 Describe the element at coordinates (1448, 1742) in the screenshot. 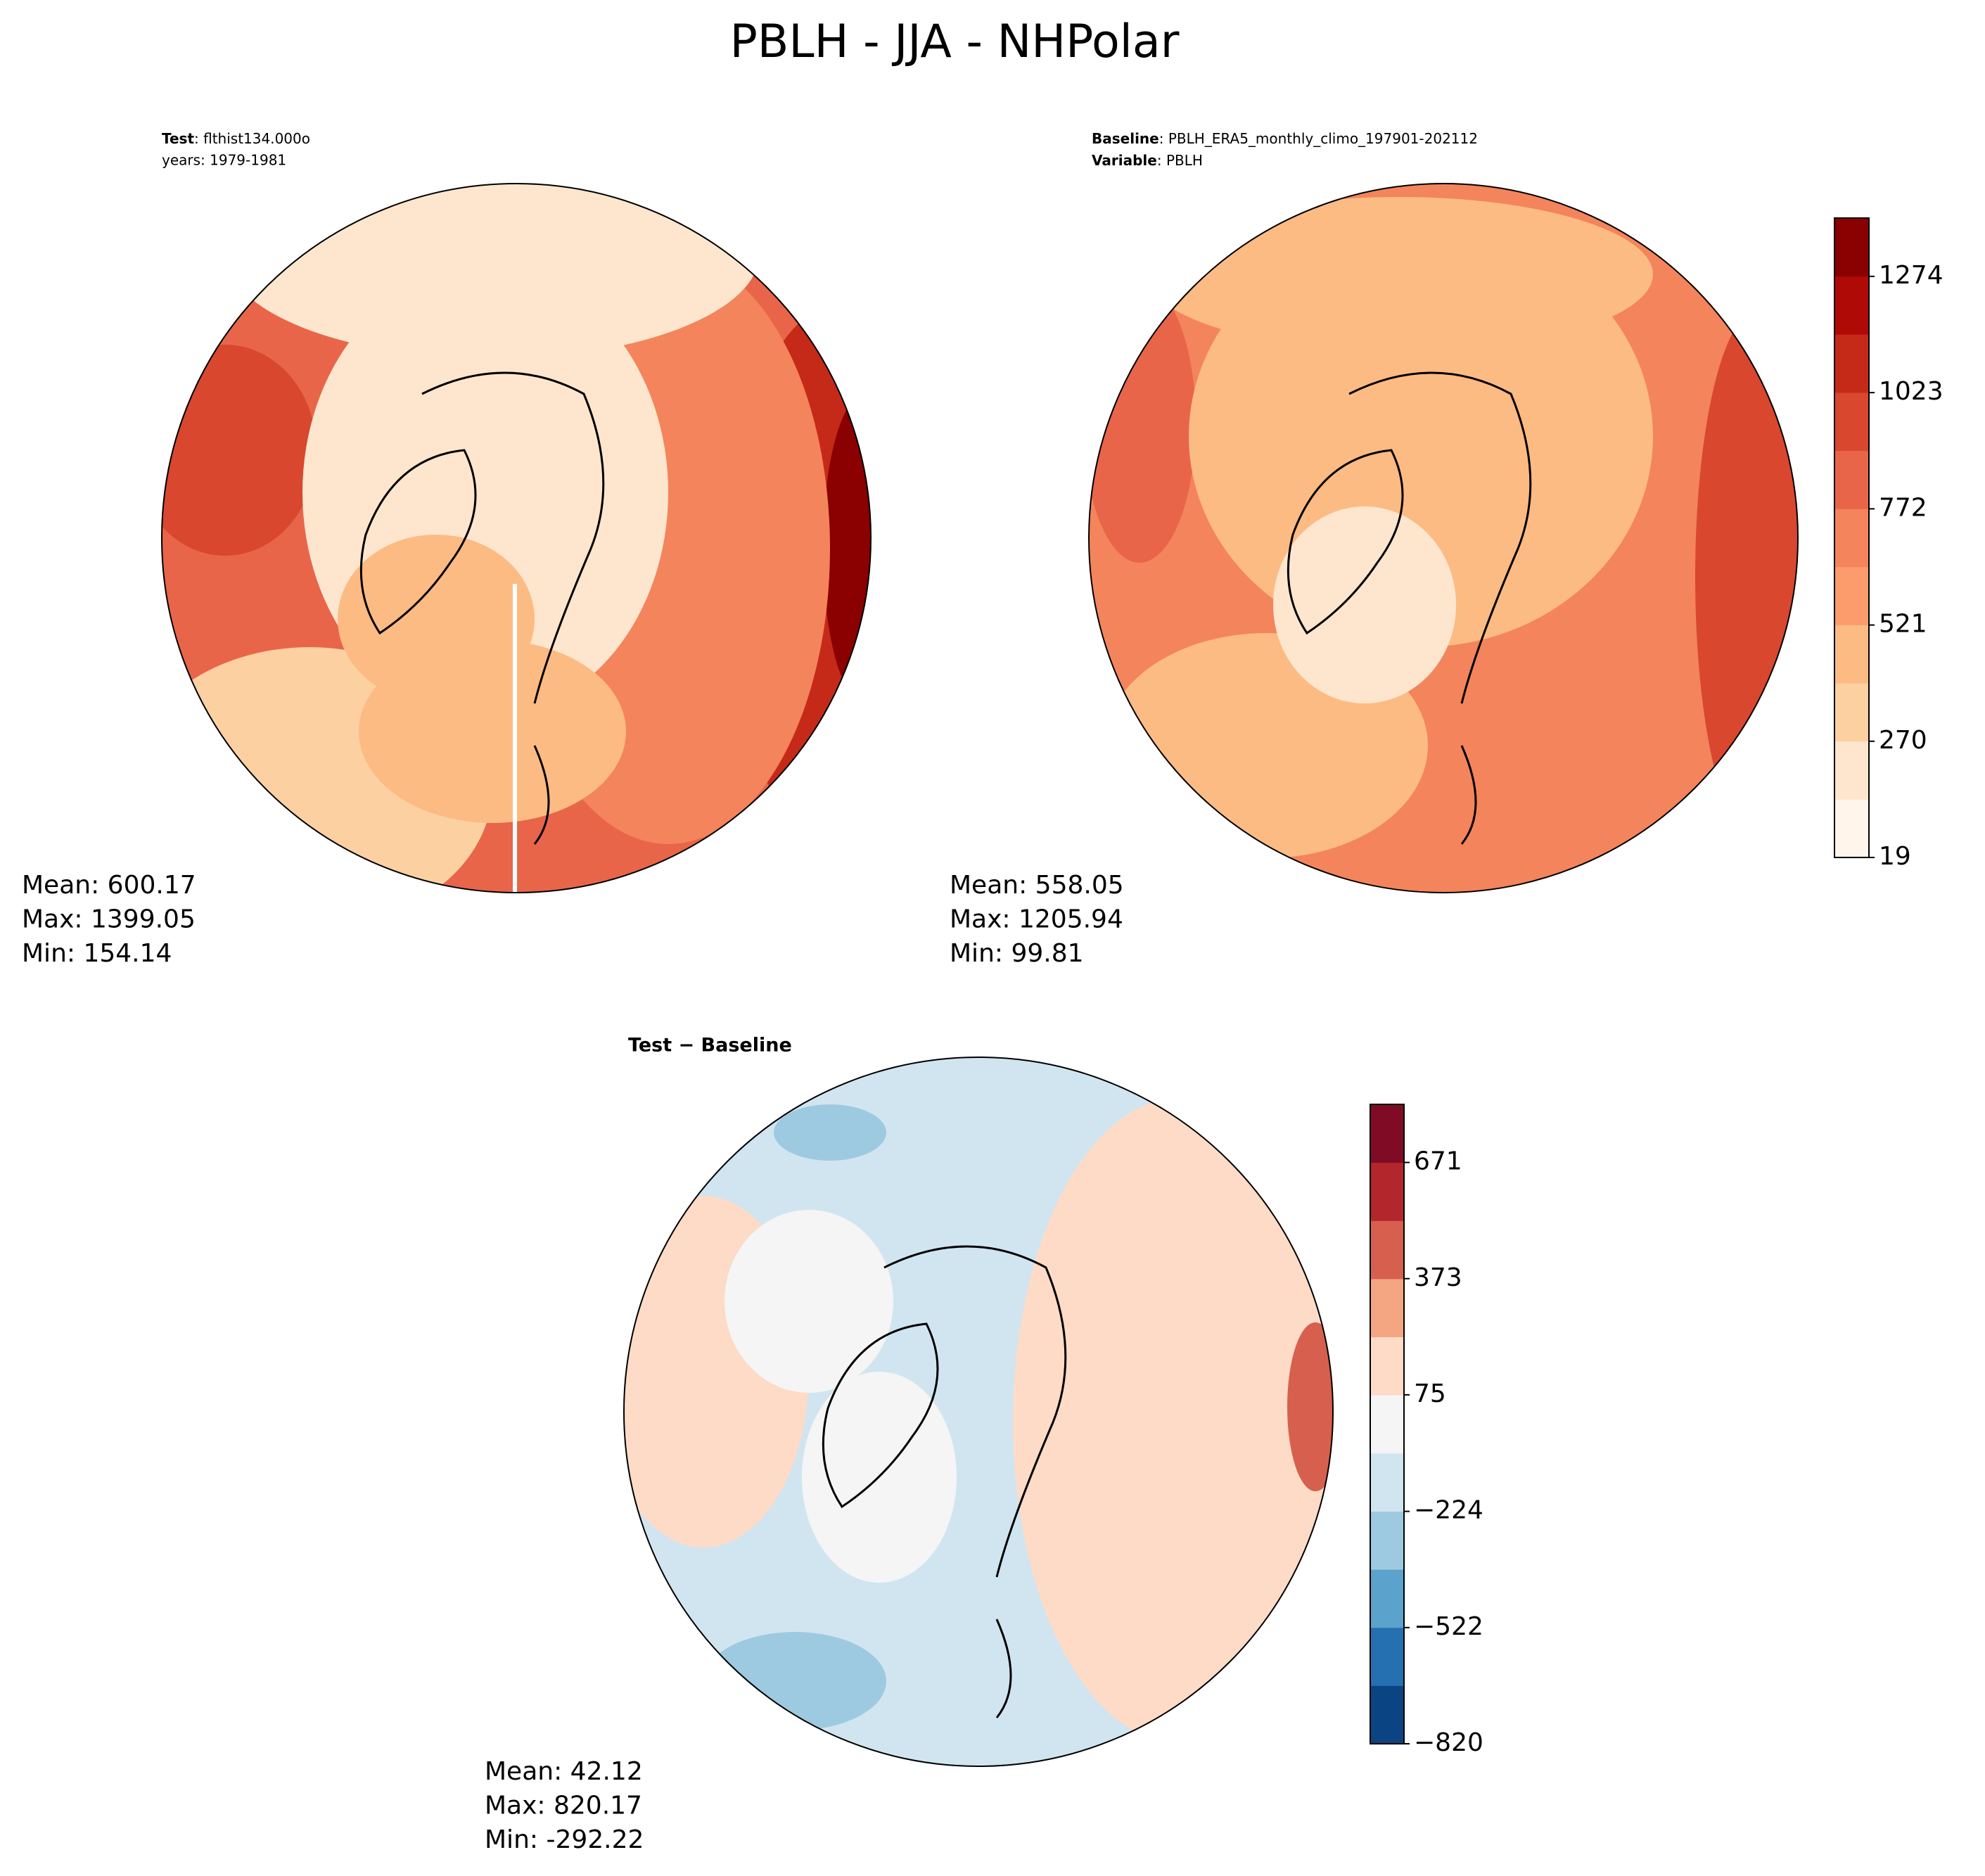

I see `colorbar-tick-label: −820` at that location.